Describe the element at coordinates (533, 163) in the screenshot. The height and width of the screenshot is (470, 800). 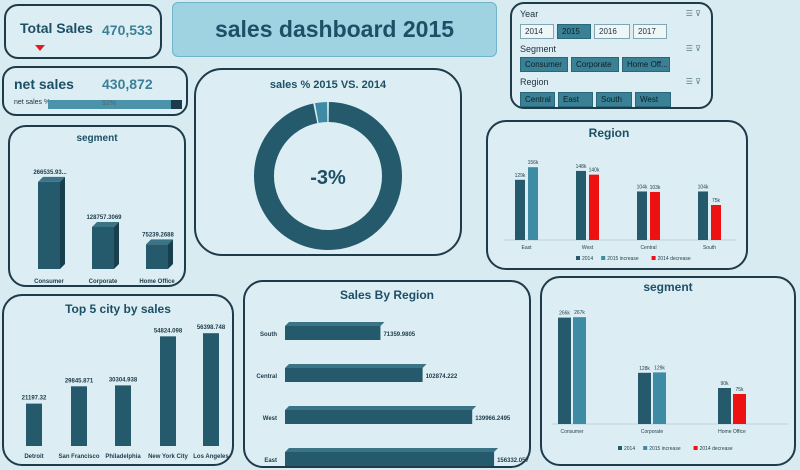
I see `region-data-label: 156k` at that location.